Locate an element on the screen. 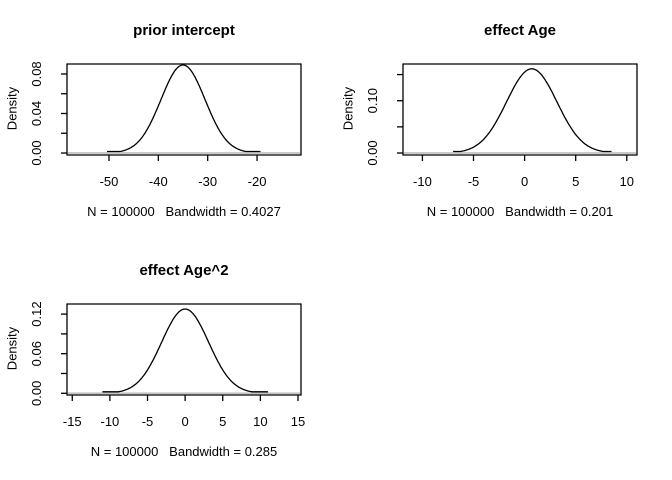 This screenshot has width=672, height=480. x-tick-label: 15 is located at coordinates (298, 421).